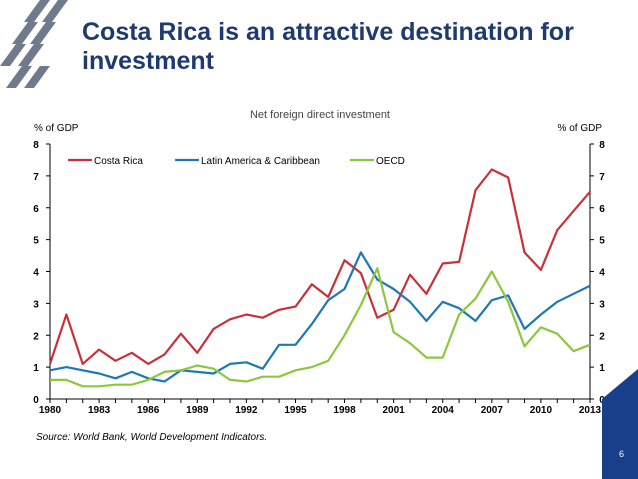  Describe the element at coordinates (602, 336) in the screenshot. I see `y-tick-label-right: 2` at that location.